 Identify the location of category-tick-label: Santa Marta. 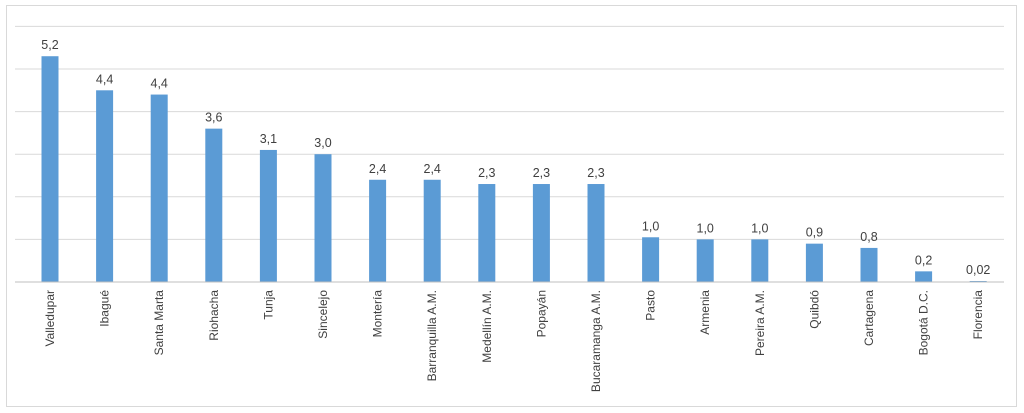
(159, 323).